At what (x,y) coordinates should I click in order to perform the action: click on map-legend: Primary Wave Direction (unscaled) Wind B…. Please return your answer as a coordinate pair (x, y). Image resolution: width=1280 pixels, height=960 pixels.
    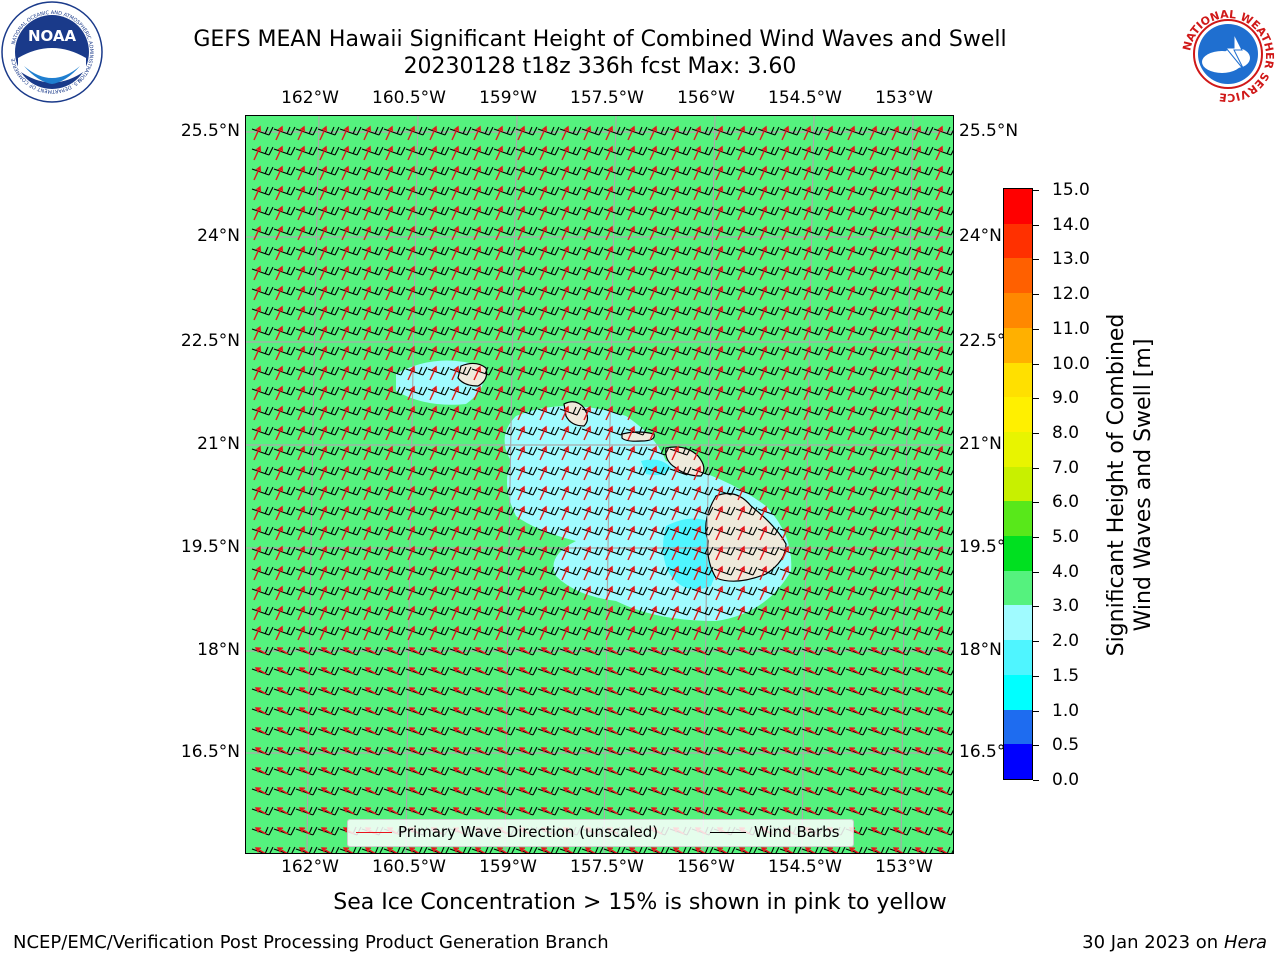
    Looking at the image, I should click on (600, 833).